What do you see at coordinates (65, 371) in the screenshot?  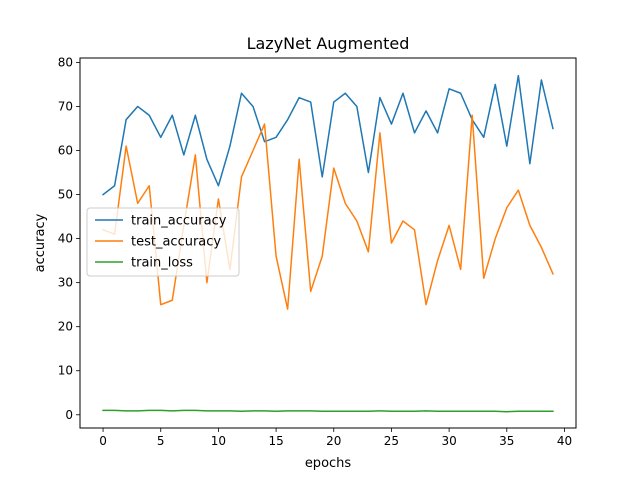 I see `y-tick-label: 10` at bounding box center [65, 371].